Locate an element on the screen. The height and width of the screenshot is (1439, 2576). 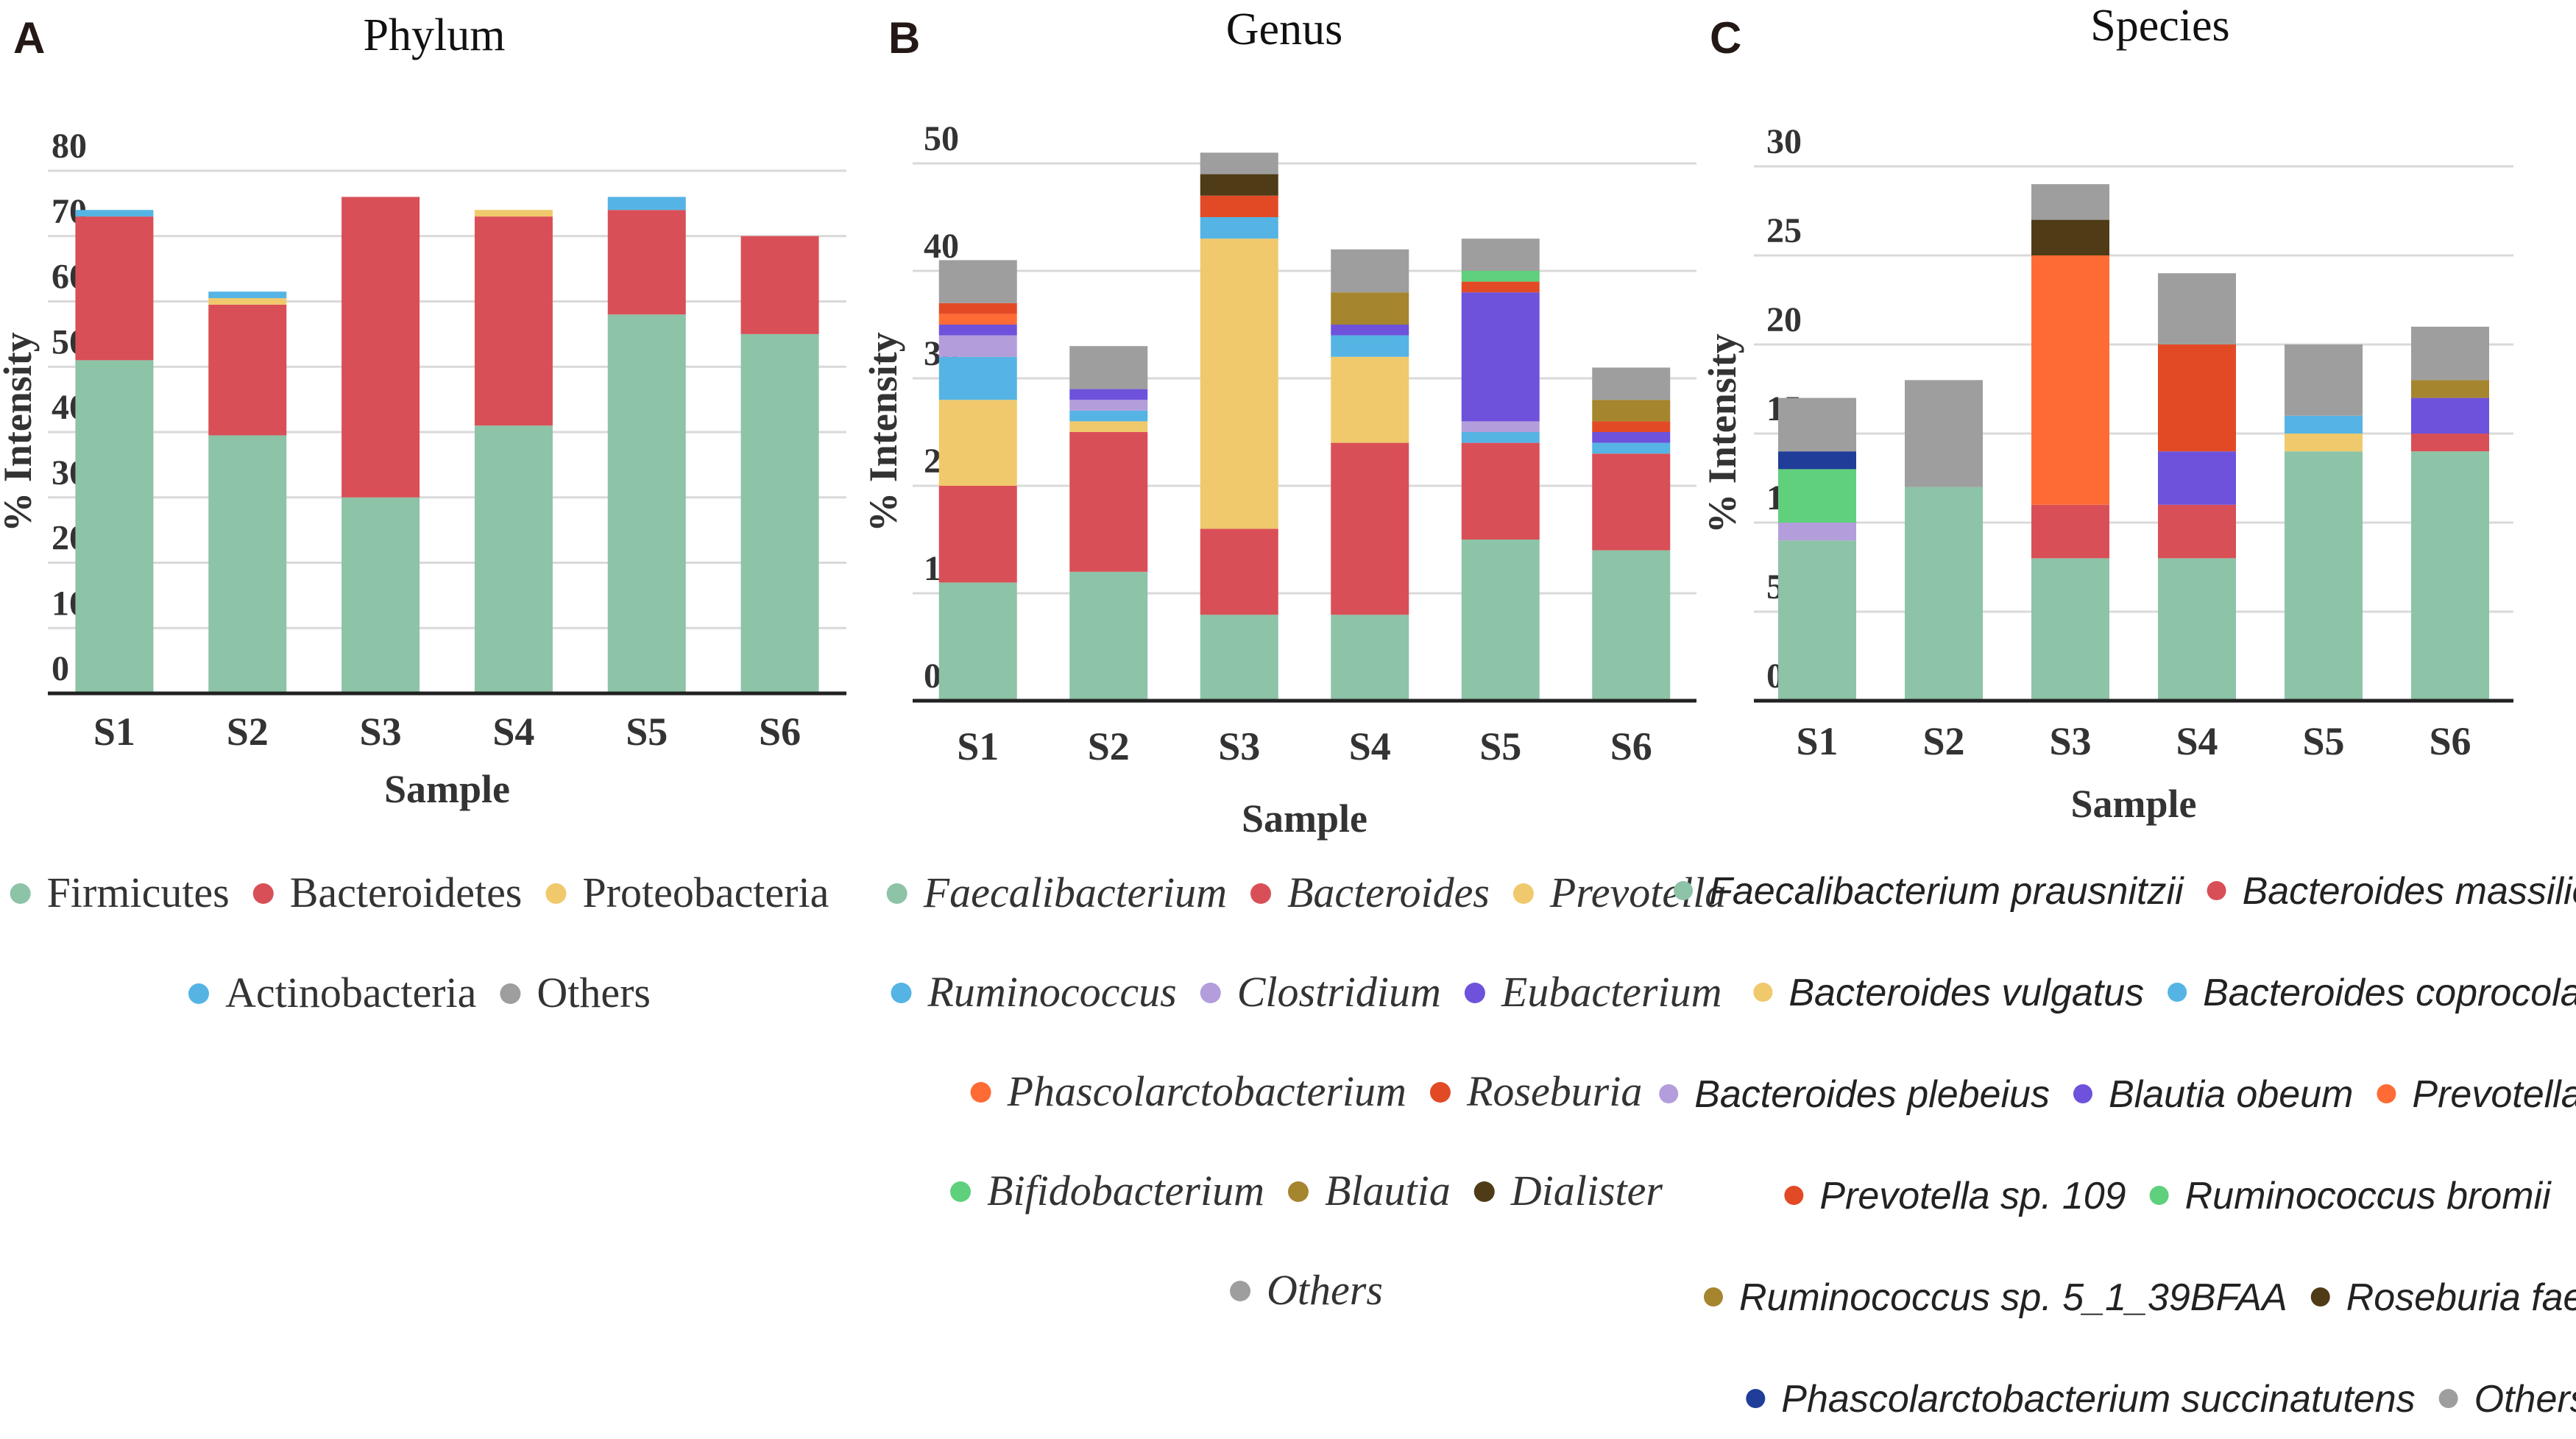
bar-segment-s2-faecalibacterium is located at coordinates (1108, 636).